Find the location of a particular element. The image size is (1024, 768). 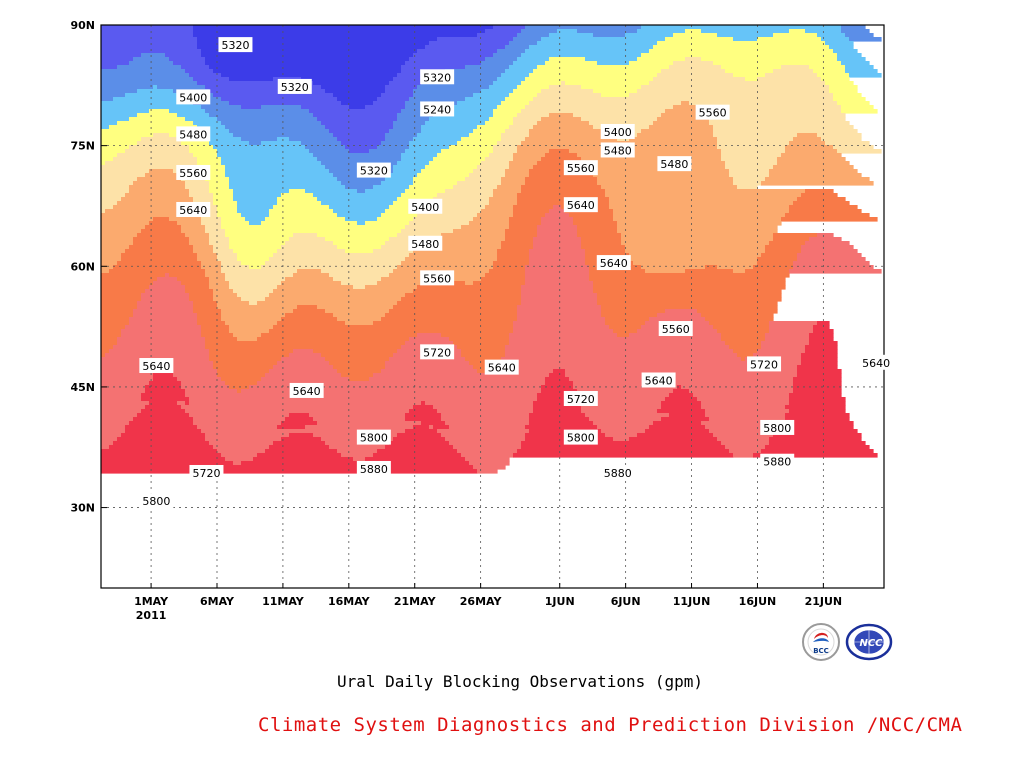

contour-label-text: 5720 is located at coordinates (581, 399).